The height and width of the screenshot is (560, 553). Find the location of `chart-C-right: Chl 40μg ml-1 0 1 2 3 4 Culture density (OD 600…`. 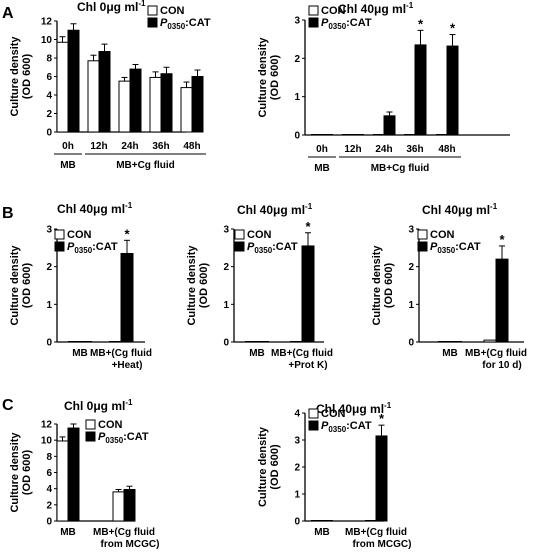

chart-C-right: Chl 40μg ml-1 0 1 2 3 4 Culture density (OD 600… is located at coordinates (334, 475).